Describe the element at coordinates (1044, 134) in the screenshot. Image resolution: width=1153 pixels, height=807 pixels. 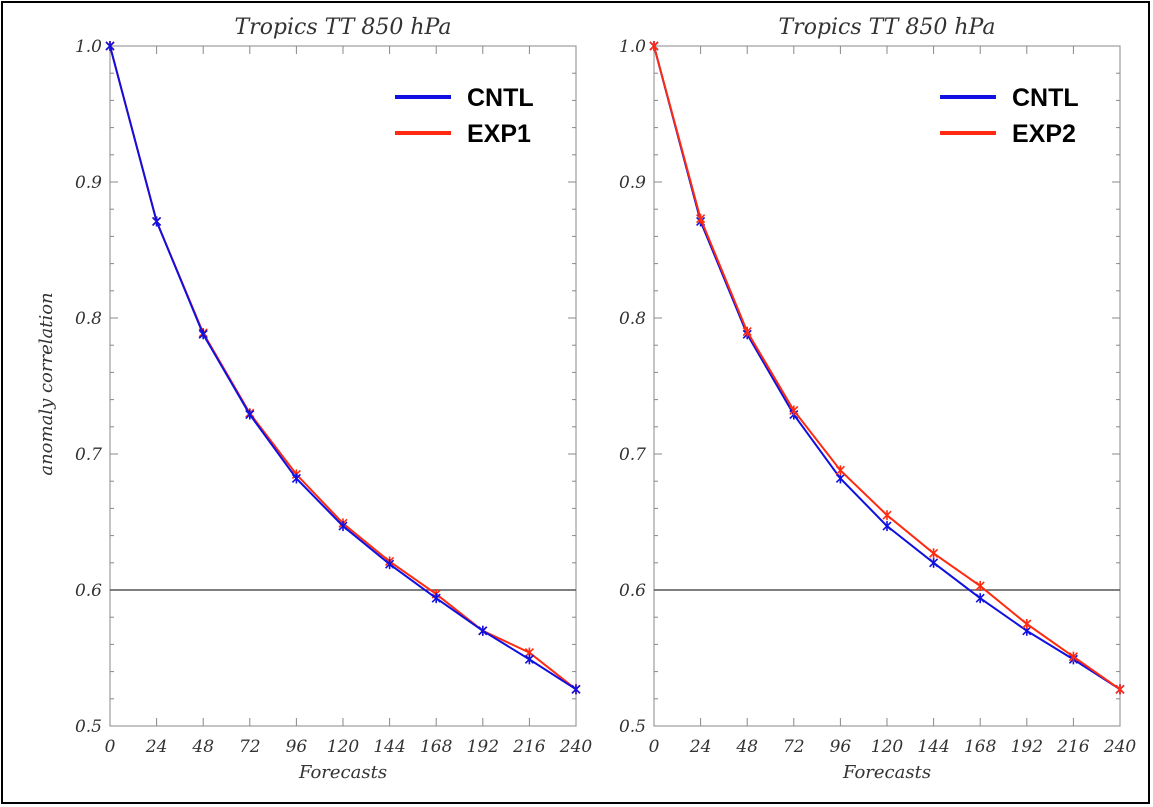
I see `legend-label-exp2: EXP2` at that location.